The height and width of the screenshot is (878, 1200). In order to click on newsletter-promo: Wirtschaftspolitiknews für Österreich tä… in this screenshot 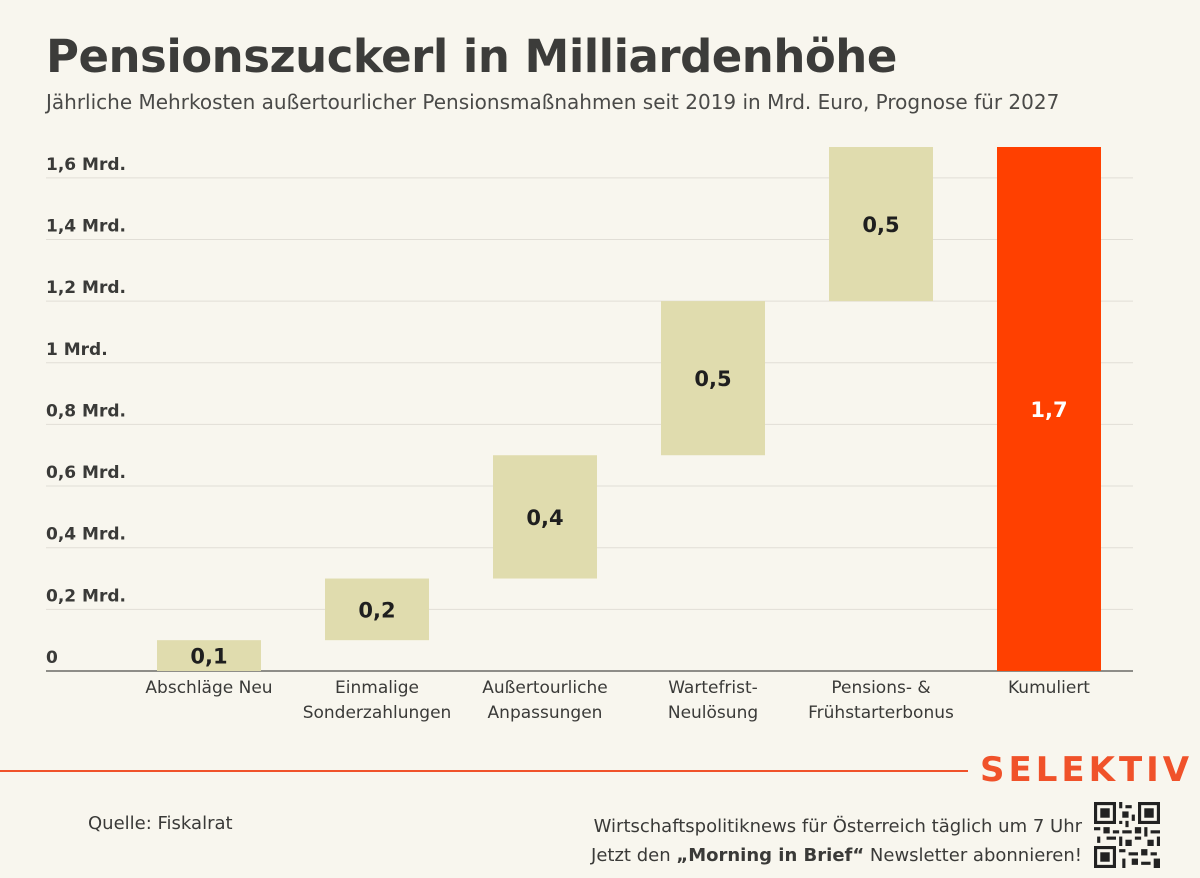, I will do `click(836, 841)`.